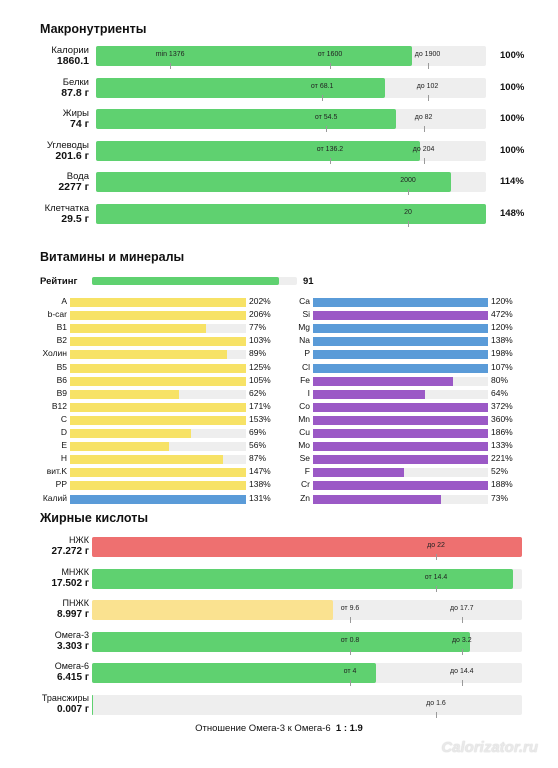 This screenshot has width=558, height=768. What do you see at coordinates (304, 445) in the screenshot?
I see `vitamin-name: Mo` at bounding box center [304, 445].